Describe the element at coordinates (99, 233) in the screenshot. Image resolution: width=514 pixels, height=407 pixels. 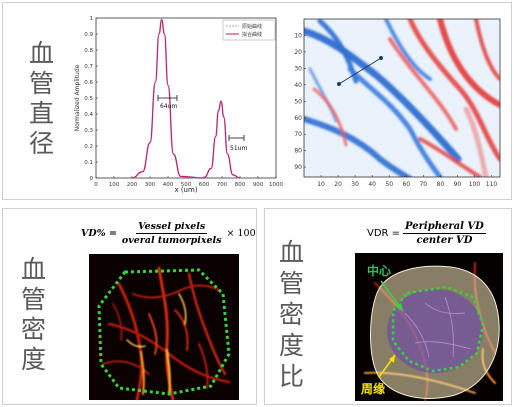
I see `formula-lhs: VD% =` at that location.